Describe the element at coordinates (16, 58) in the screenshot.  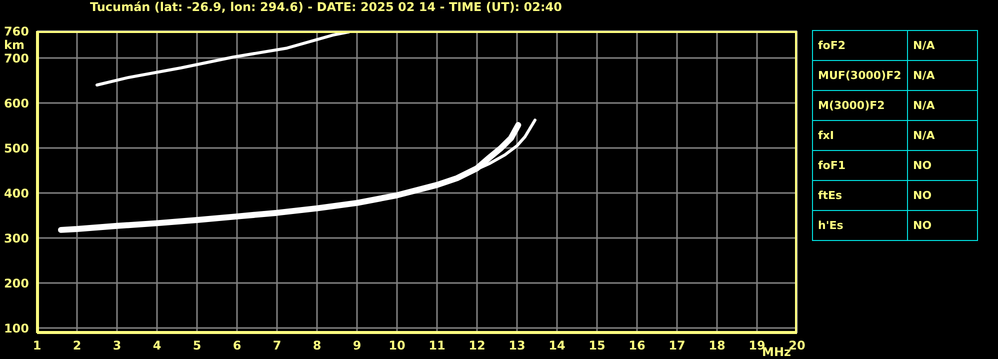
I see `y-tick-label: 700` at that location.